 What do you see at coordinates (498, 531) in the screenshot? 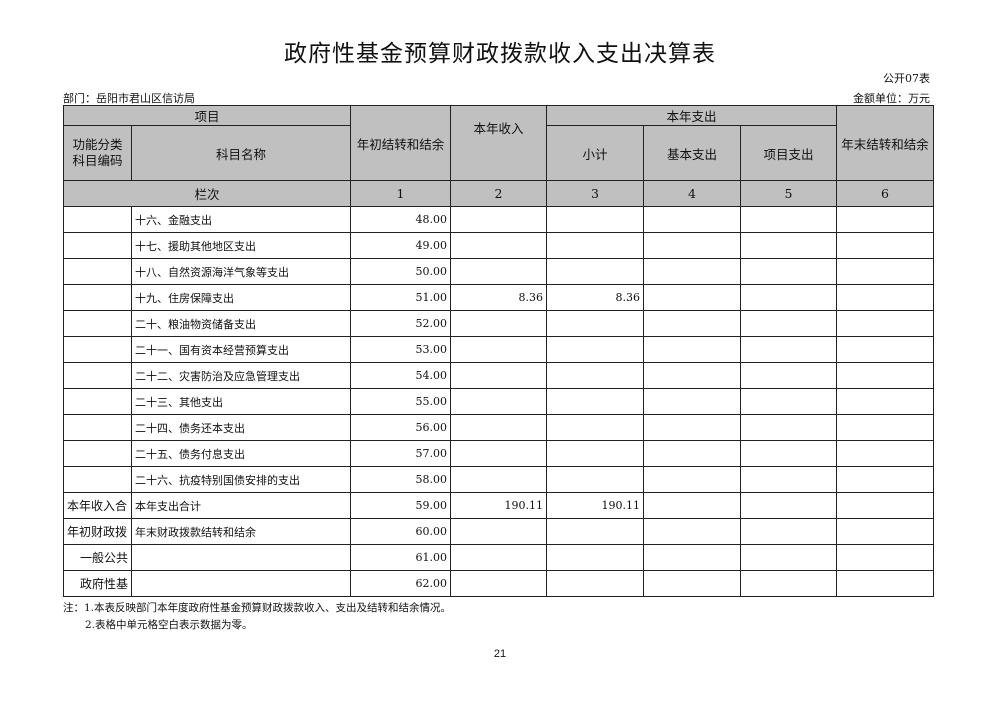
I see `table-row: 年初财政拨 年末财政拨款结转和结余 60.00` at bounding box center [498, 531].